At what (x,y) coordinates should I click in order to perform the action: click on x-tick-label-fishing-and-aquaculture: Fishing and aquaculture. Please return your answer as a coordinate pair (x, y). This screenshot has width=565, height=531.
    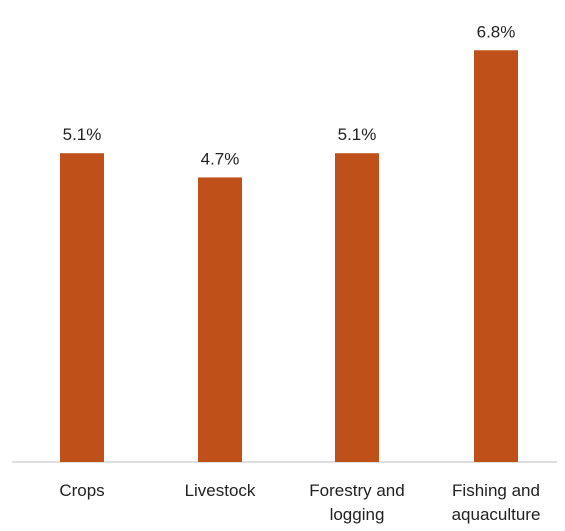
    Looking at the image, I should click on (496, 502).